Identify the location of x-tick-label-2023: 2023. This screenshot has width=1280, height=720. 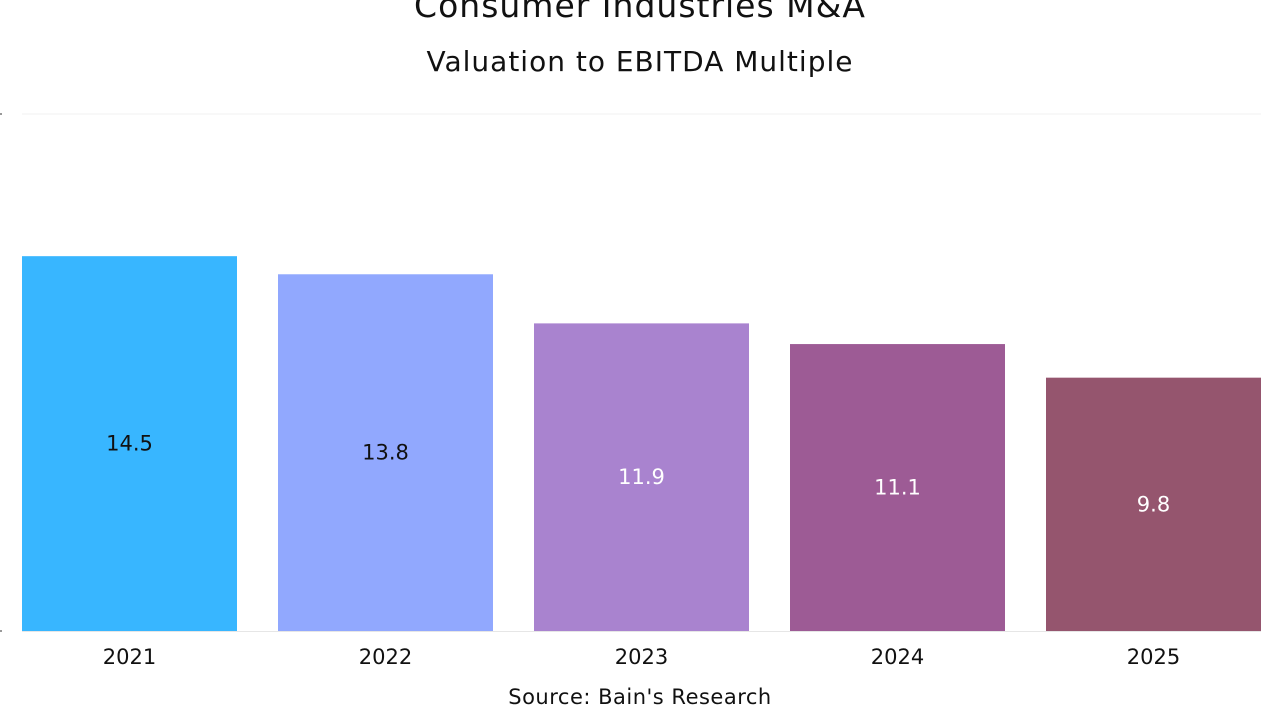
(641, 657).